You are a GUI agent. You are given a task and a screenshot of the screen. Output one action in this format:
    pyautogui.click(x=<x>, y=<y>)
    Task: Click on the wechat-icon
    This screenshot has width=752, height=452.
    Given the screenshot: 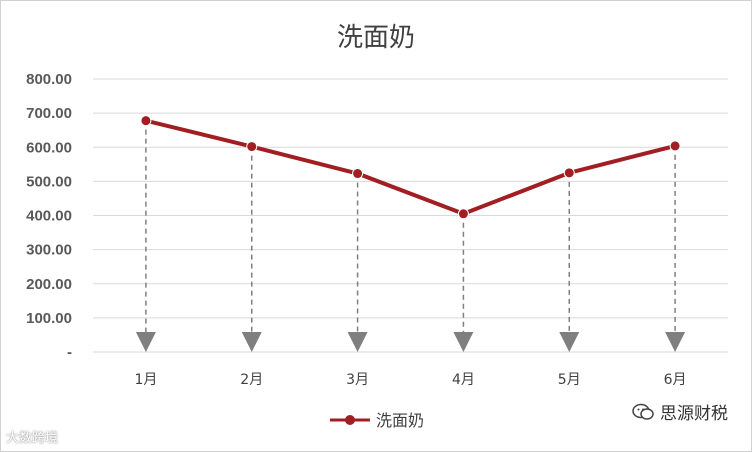 What is the action you would take?
    pyautogui.click(x=643, y=411)
    